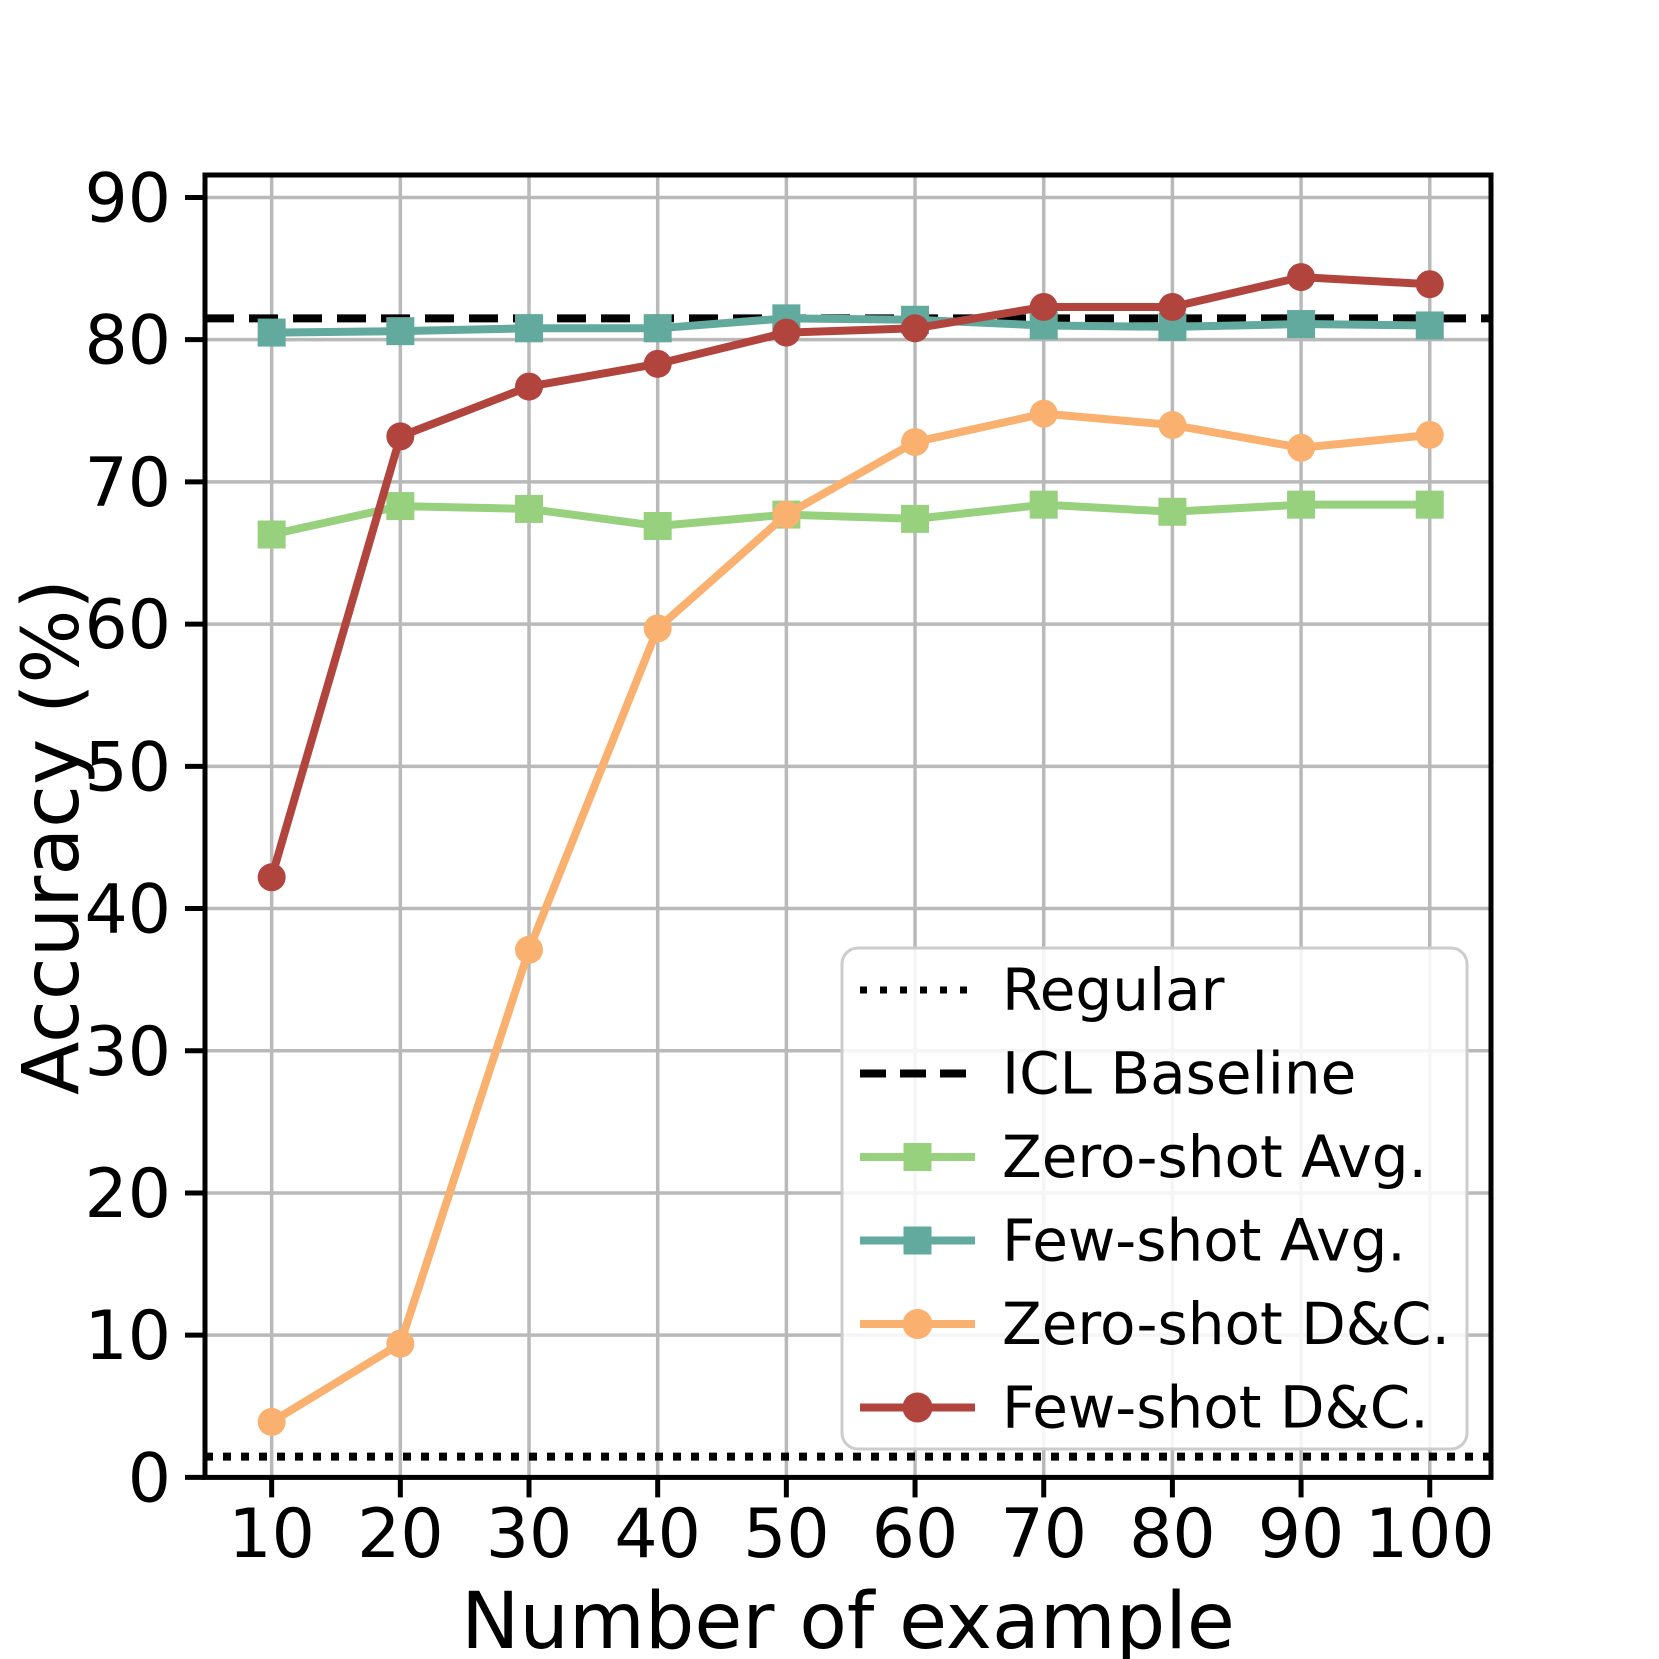 This screenshot has width=1659, height=1659. I want to click on y-tick-label: 80, so click(127, 341).